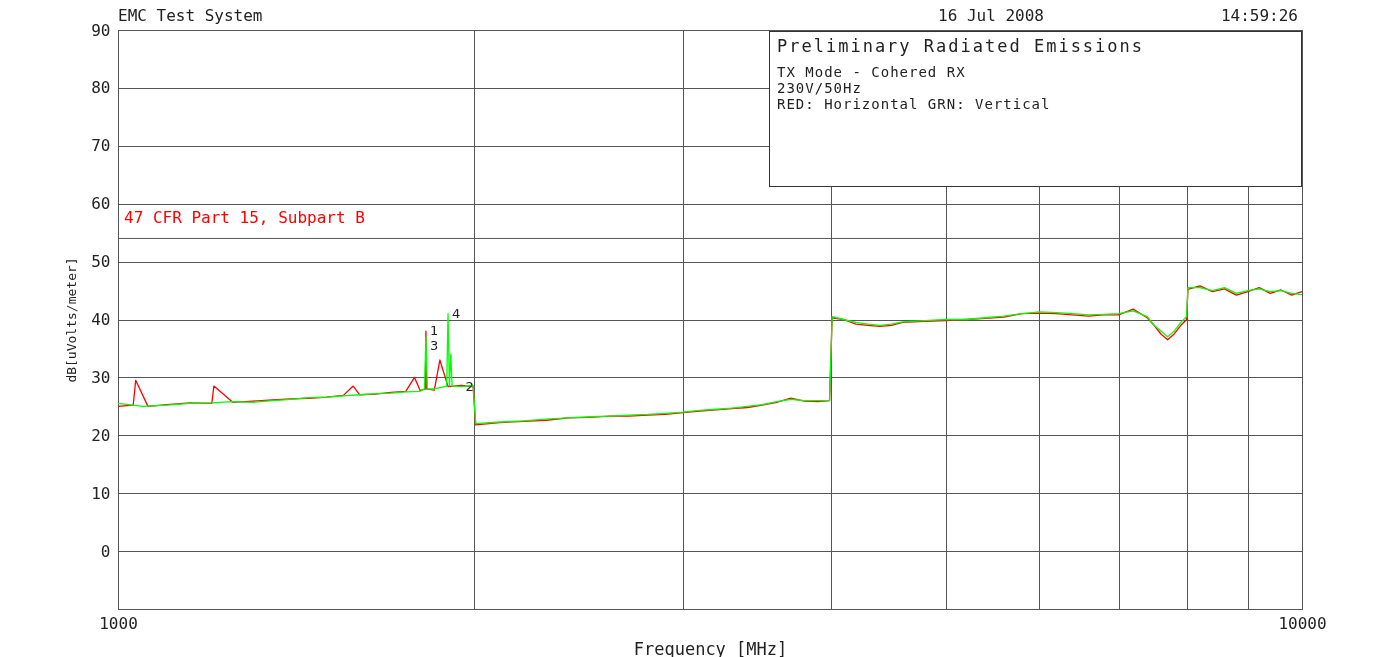 The height and width of the screenshot is (657, 1392). What do you see at coordinates (914, 104) in the screenshot?
I see `annotation: RED: Horizontal GRN: Vertical` at bounding box center [914, 104].